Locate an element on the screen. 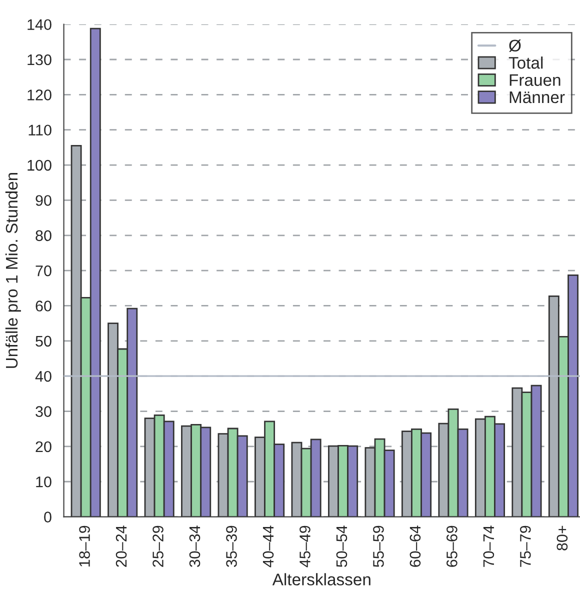 This screenshot has width=580, height=608. y-tick-label: 120 is located at coordinates (40, 95).